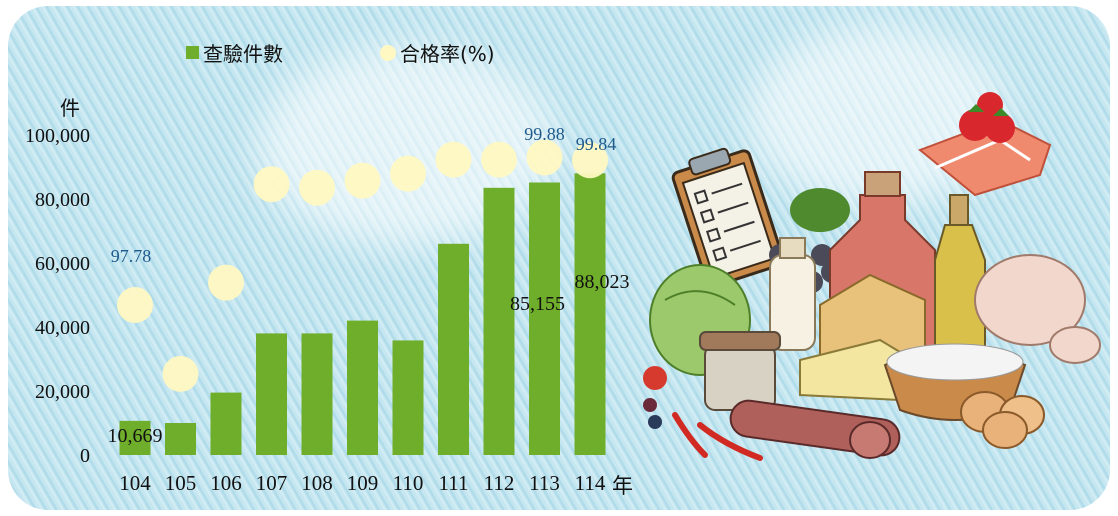  What do you see at coordinates (388, 52) in the screenshot?
I see `legend-dot-swatch` at bounding box center [388, 52].